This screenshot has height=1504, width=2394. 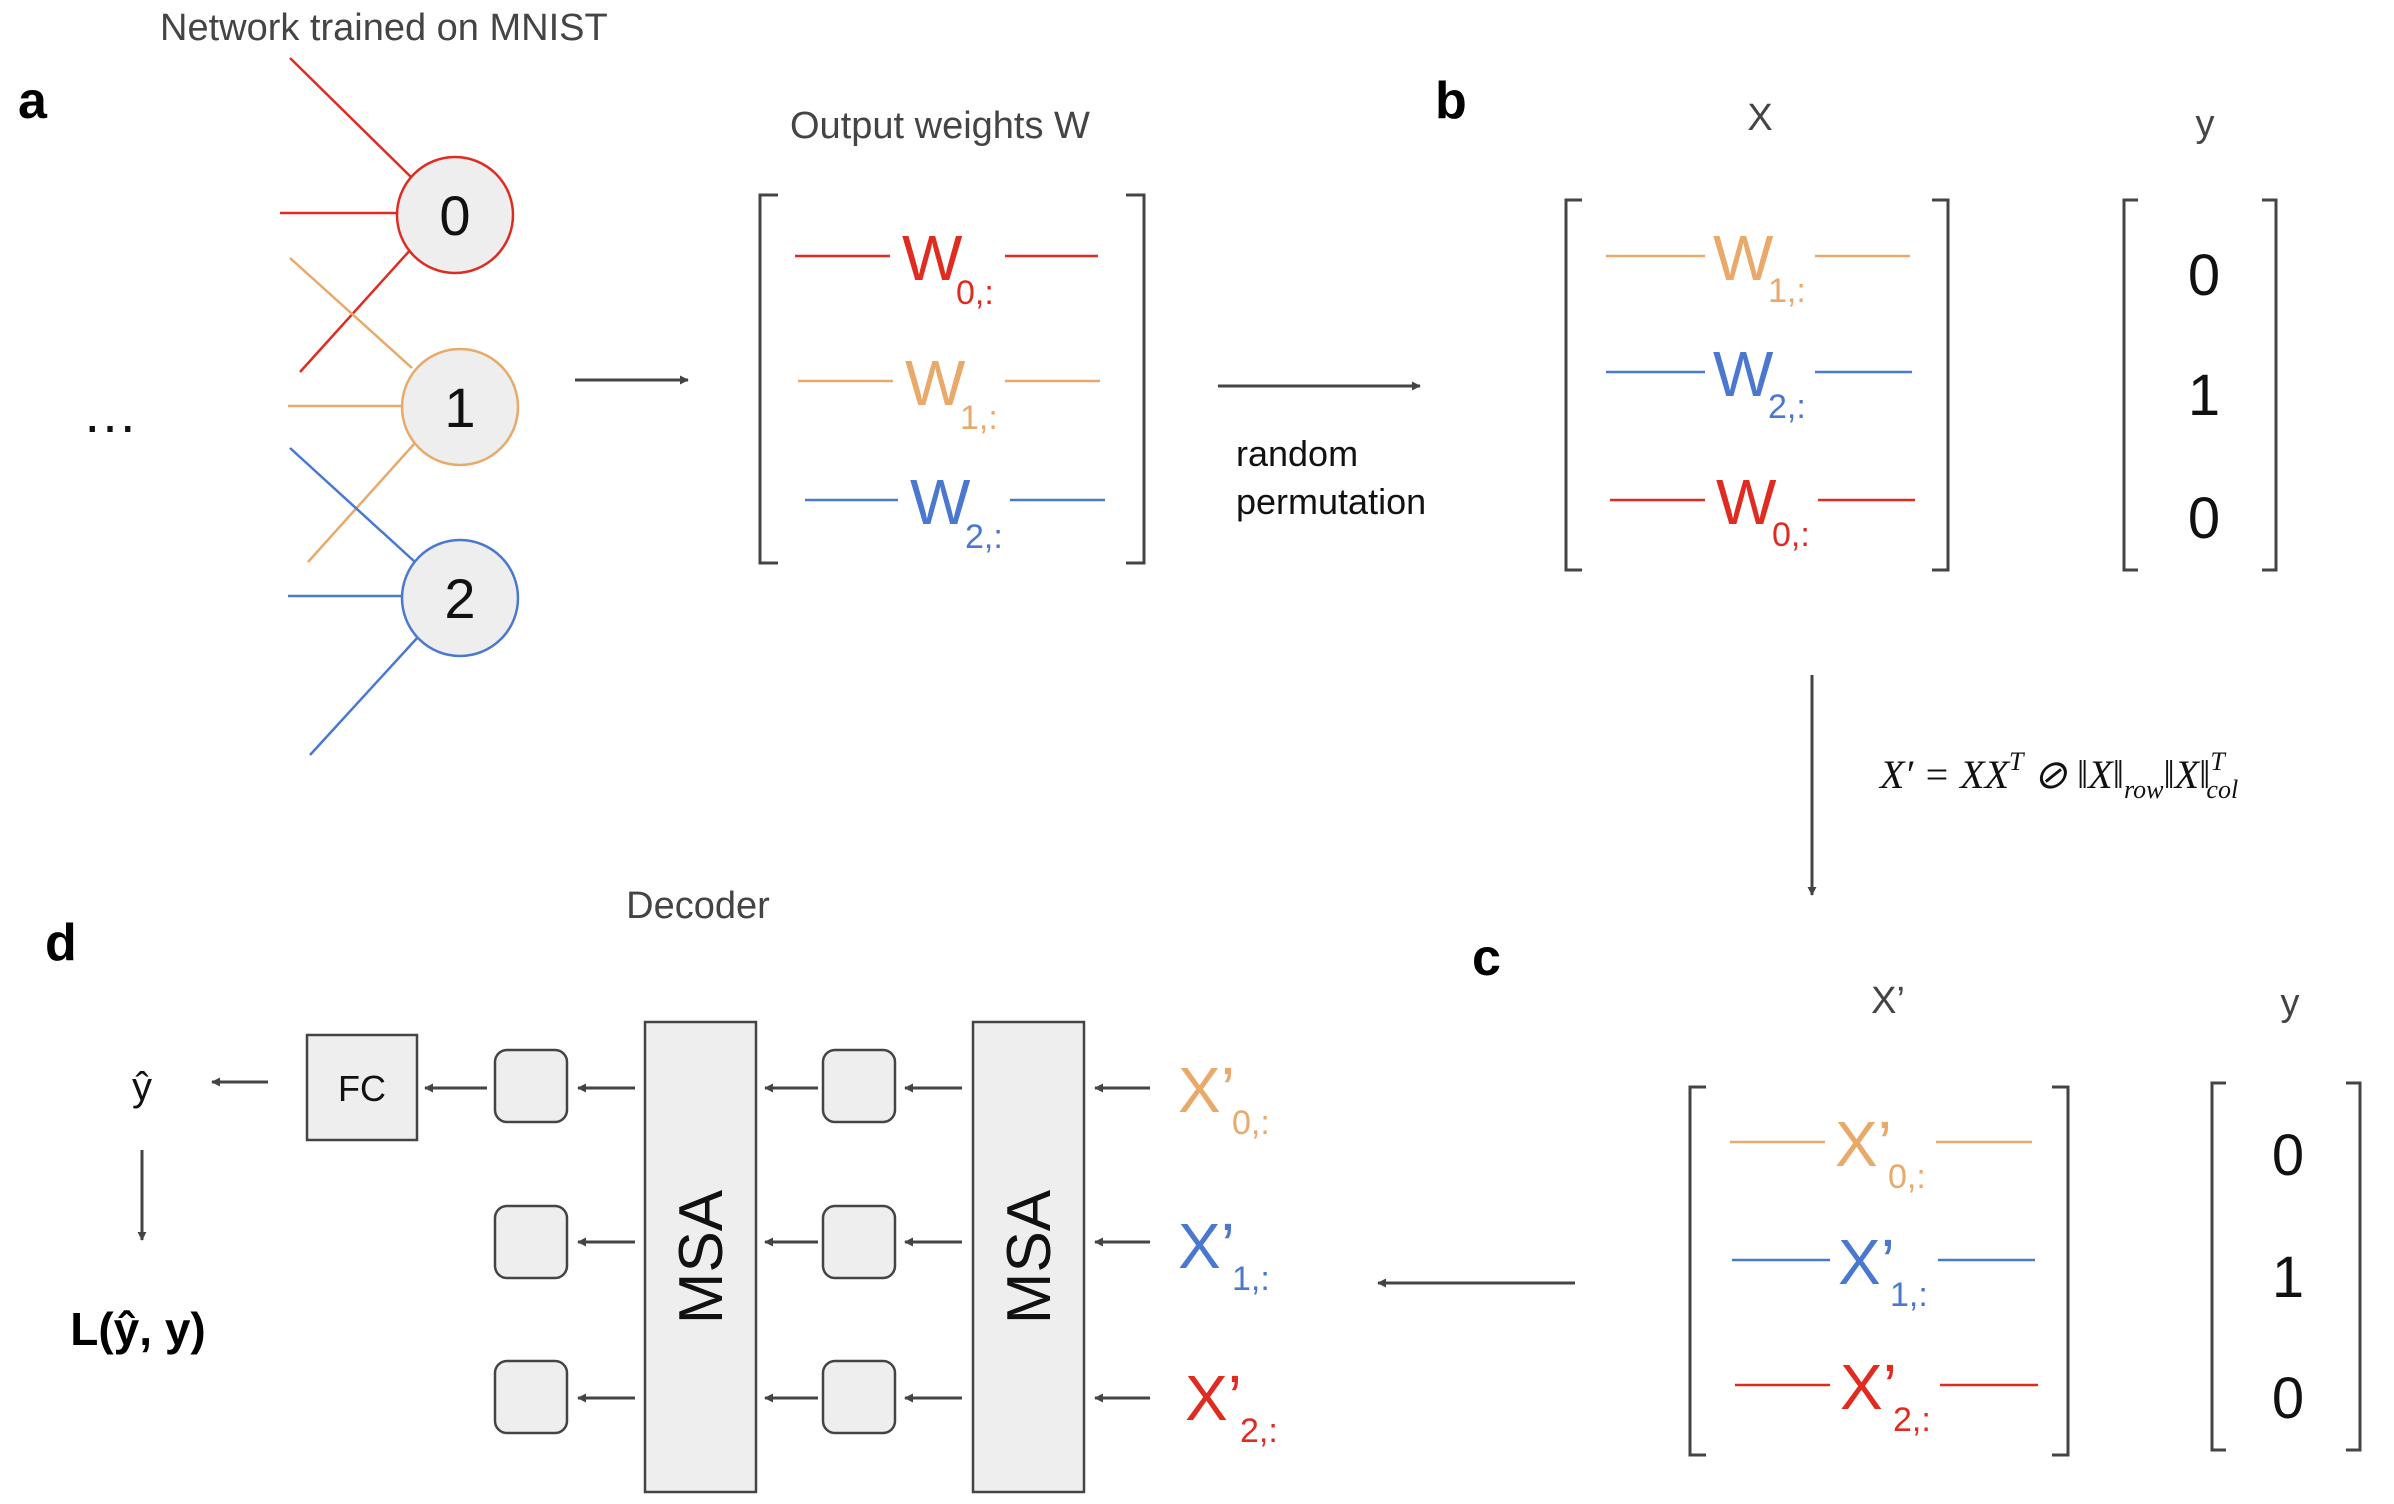 I want to click on decoder-input-1-sub: 1,:, so click(x=1251, y=1279).